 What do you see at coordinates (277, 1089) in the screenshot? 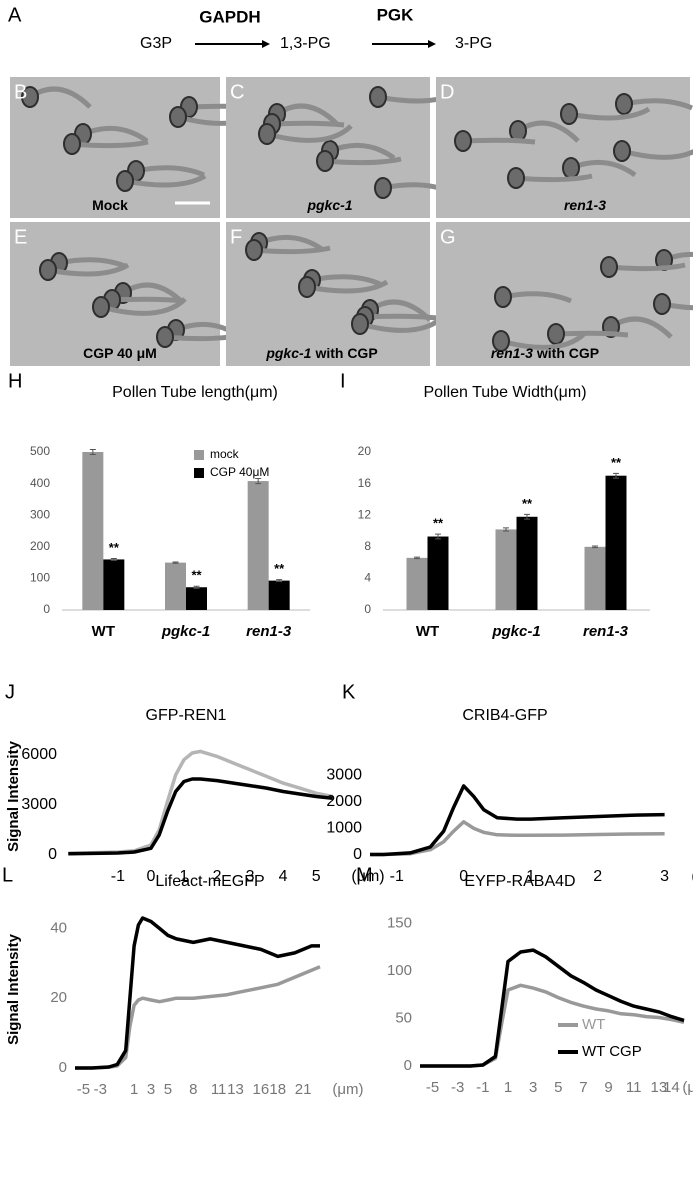
I see `x-tick-label: 18` at bounding box center [277, 1089].